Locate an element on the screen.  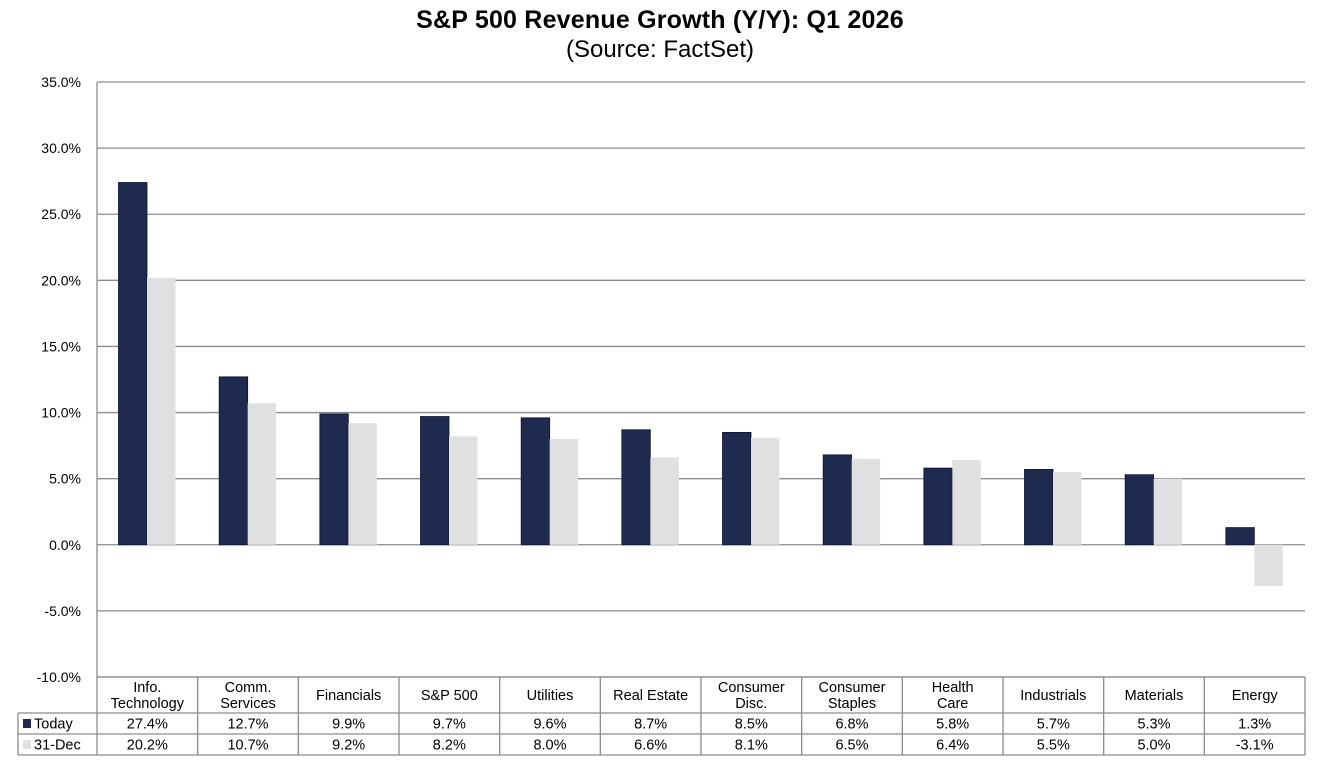
data-label: 8.1% is located at coordinates (751, 746).